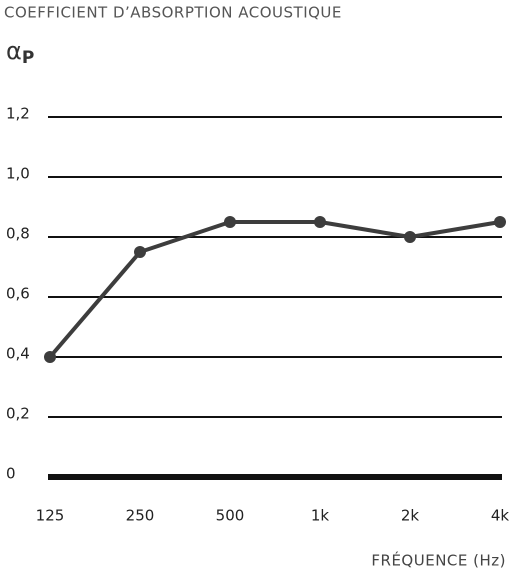  I want to click on y-tick-label: 1,2, so click(18, 114).